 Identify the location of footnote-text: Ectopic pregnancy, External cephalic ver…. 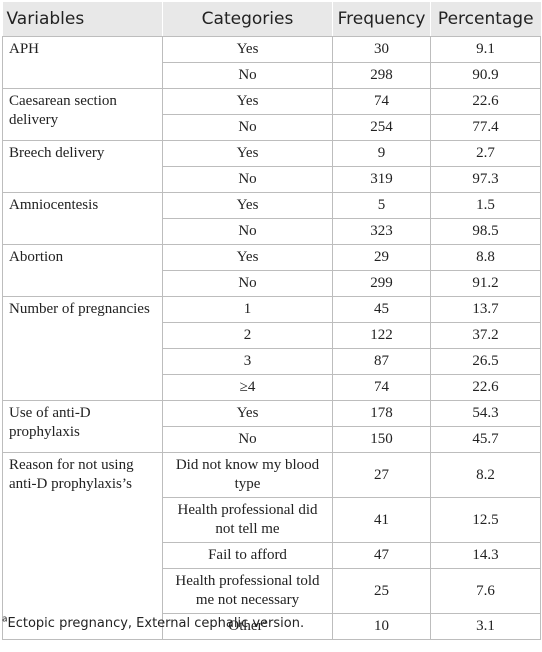
(156, 623).